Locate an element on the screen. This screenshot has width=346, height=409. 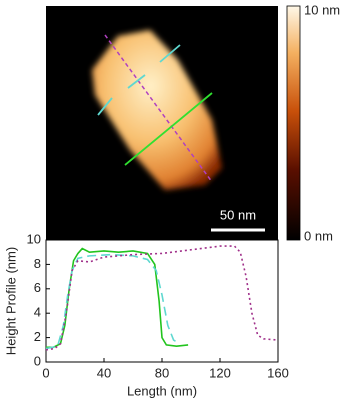
y-tick-label: 0 is located at coordinates (37, 360).